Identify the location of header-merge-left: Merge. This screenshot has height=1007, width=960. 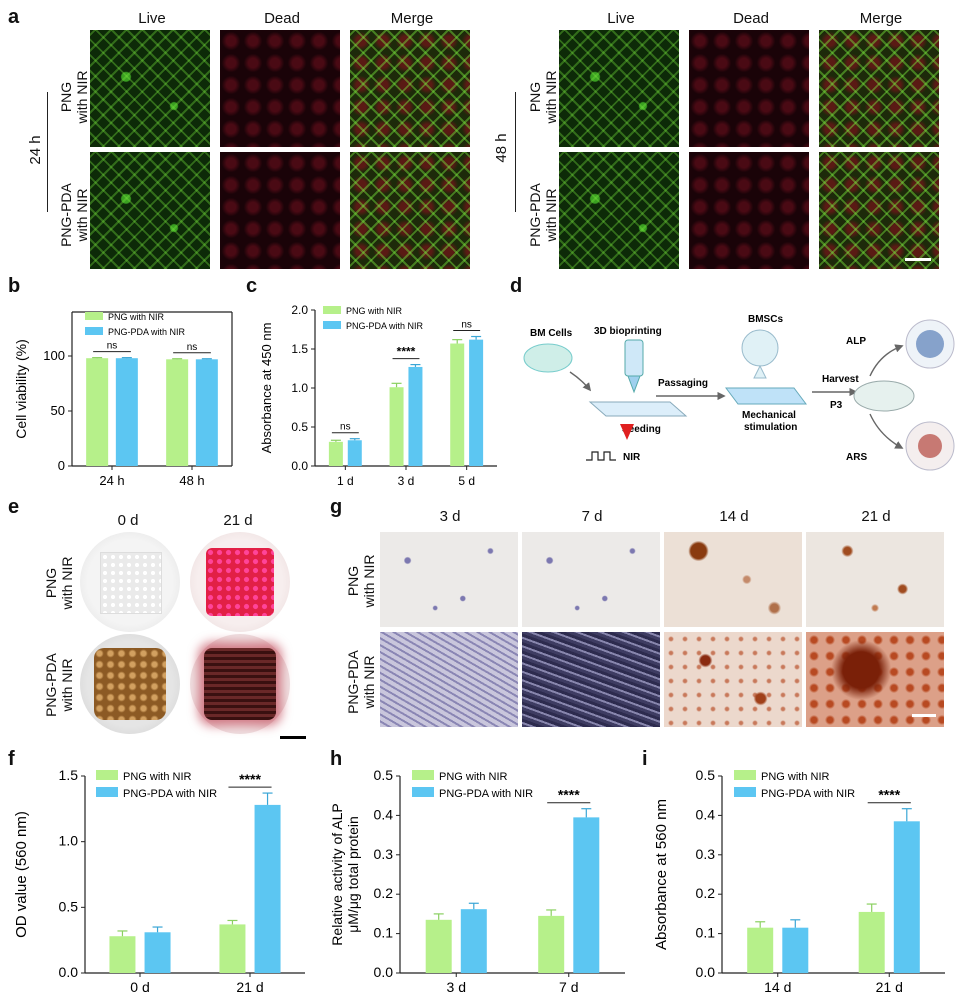
(412, 18).